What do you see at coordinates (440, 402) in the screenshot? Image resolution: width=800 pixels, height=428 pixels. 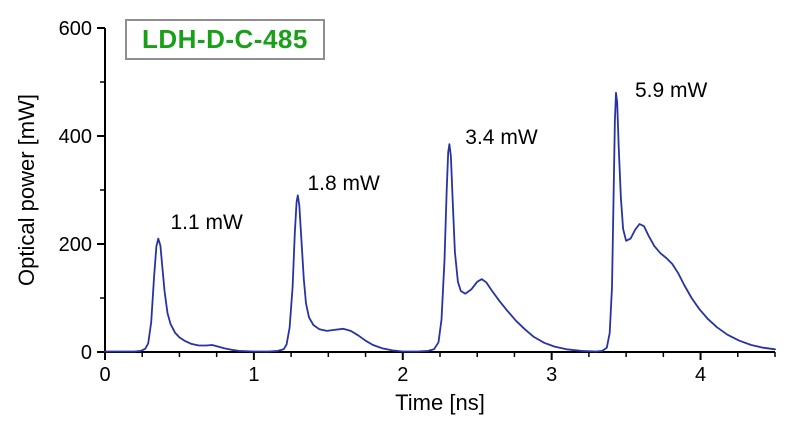 I see `x-axis-title: Time [ns]` at bounding box center [440, 402].